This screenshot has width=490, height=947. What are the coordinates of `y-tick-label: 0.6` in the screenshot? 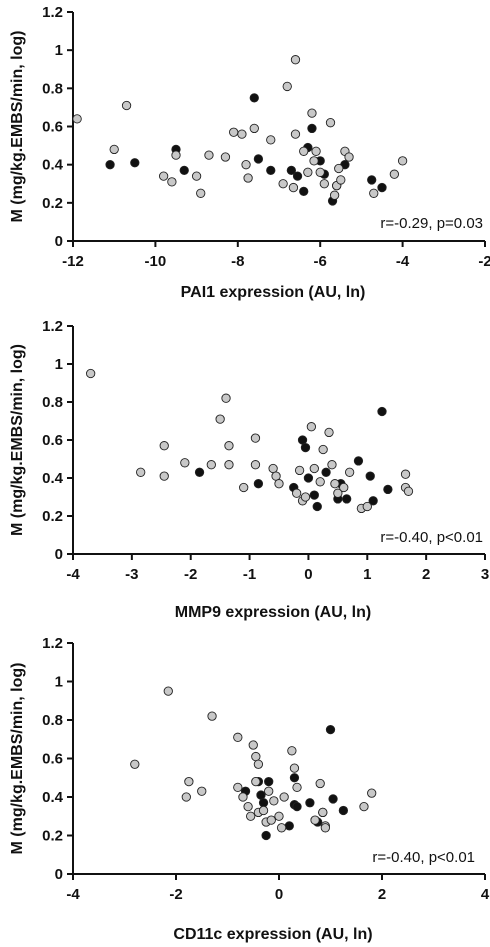 It's located at (52, 127).